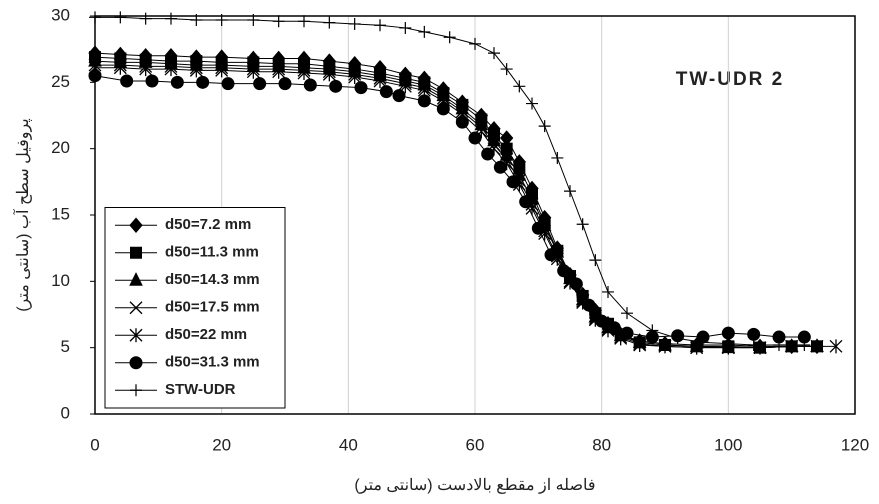 This screenshot has height=504, width=879. Describe the element at coordinates (601, 444) in the screenshot. I see `x-tick-label: 80` at that location.